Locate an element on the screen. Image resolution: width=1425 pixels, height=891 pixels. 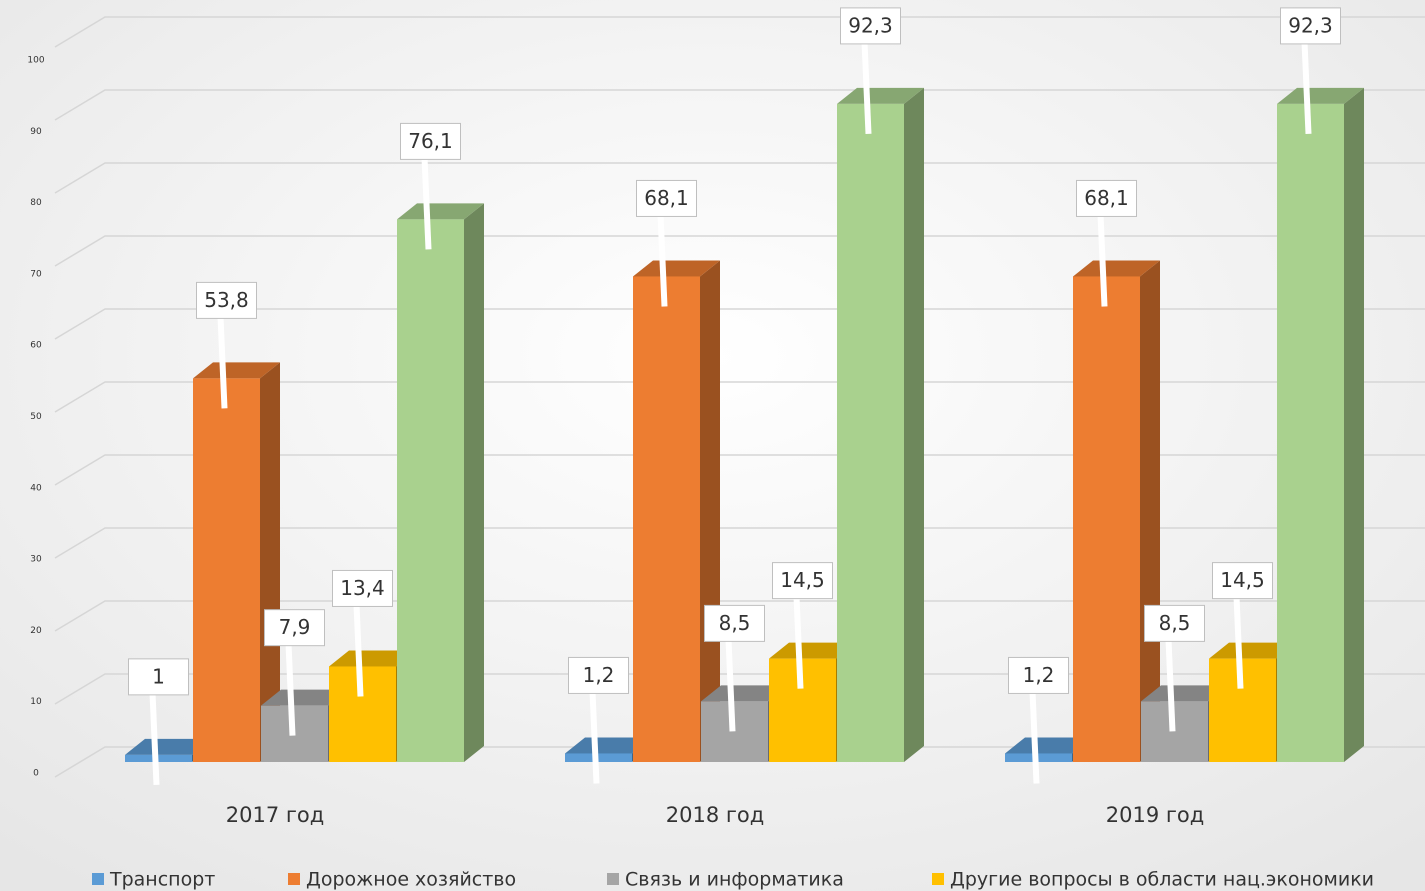
data-label: 13,4 is located at coordinates (362, 588).